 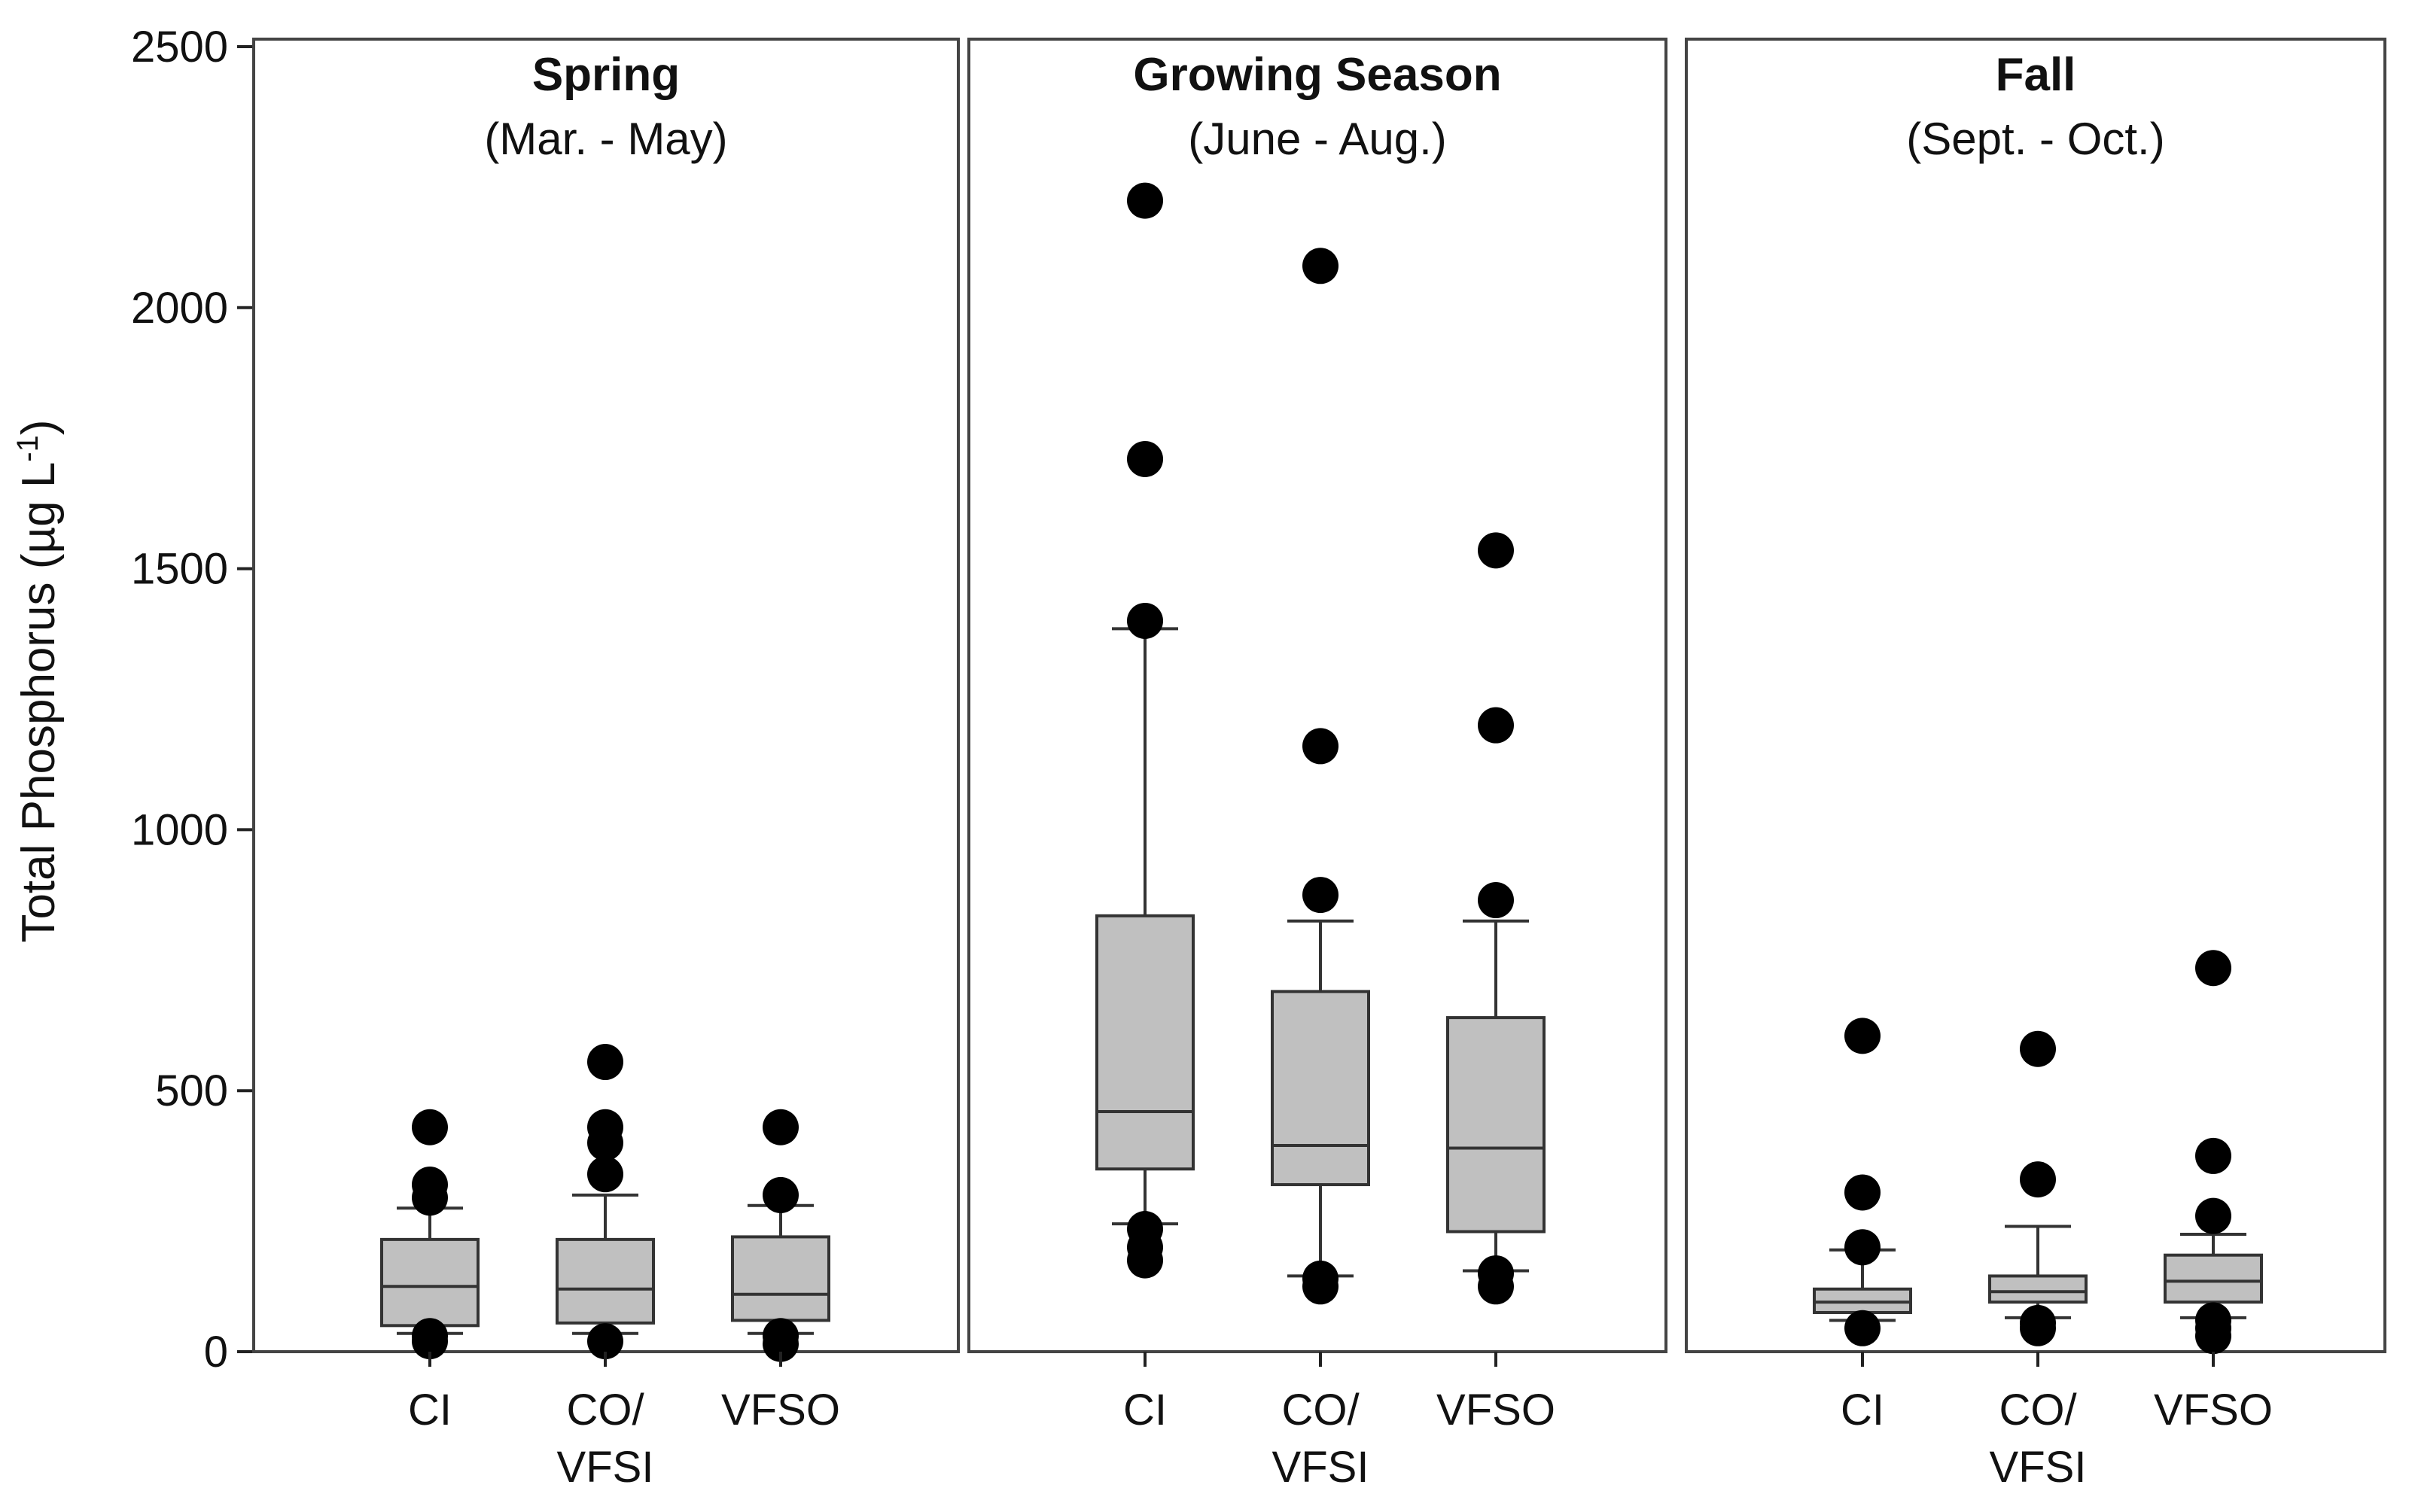 What do you see at coordinates (606, 75) in the screenshot?
I see `panel-title: Spring` at bounding box center [606, 75].